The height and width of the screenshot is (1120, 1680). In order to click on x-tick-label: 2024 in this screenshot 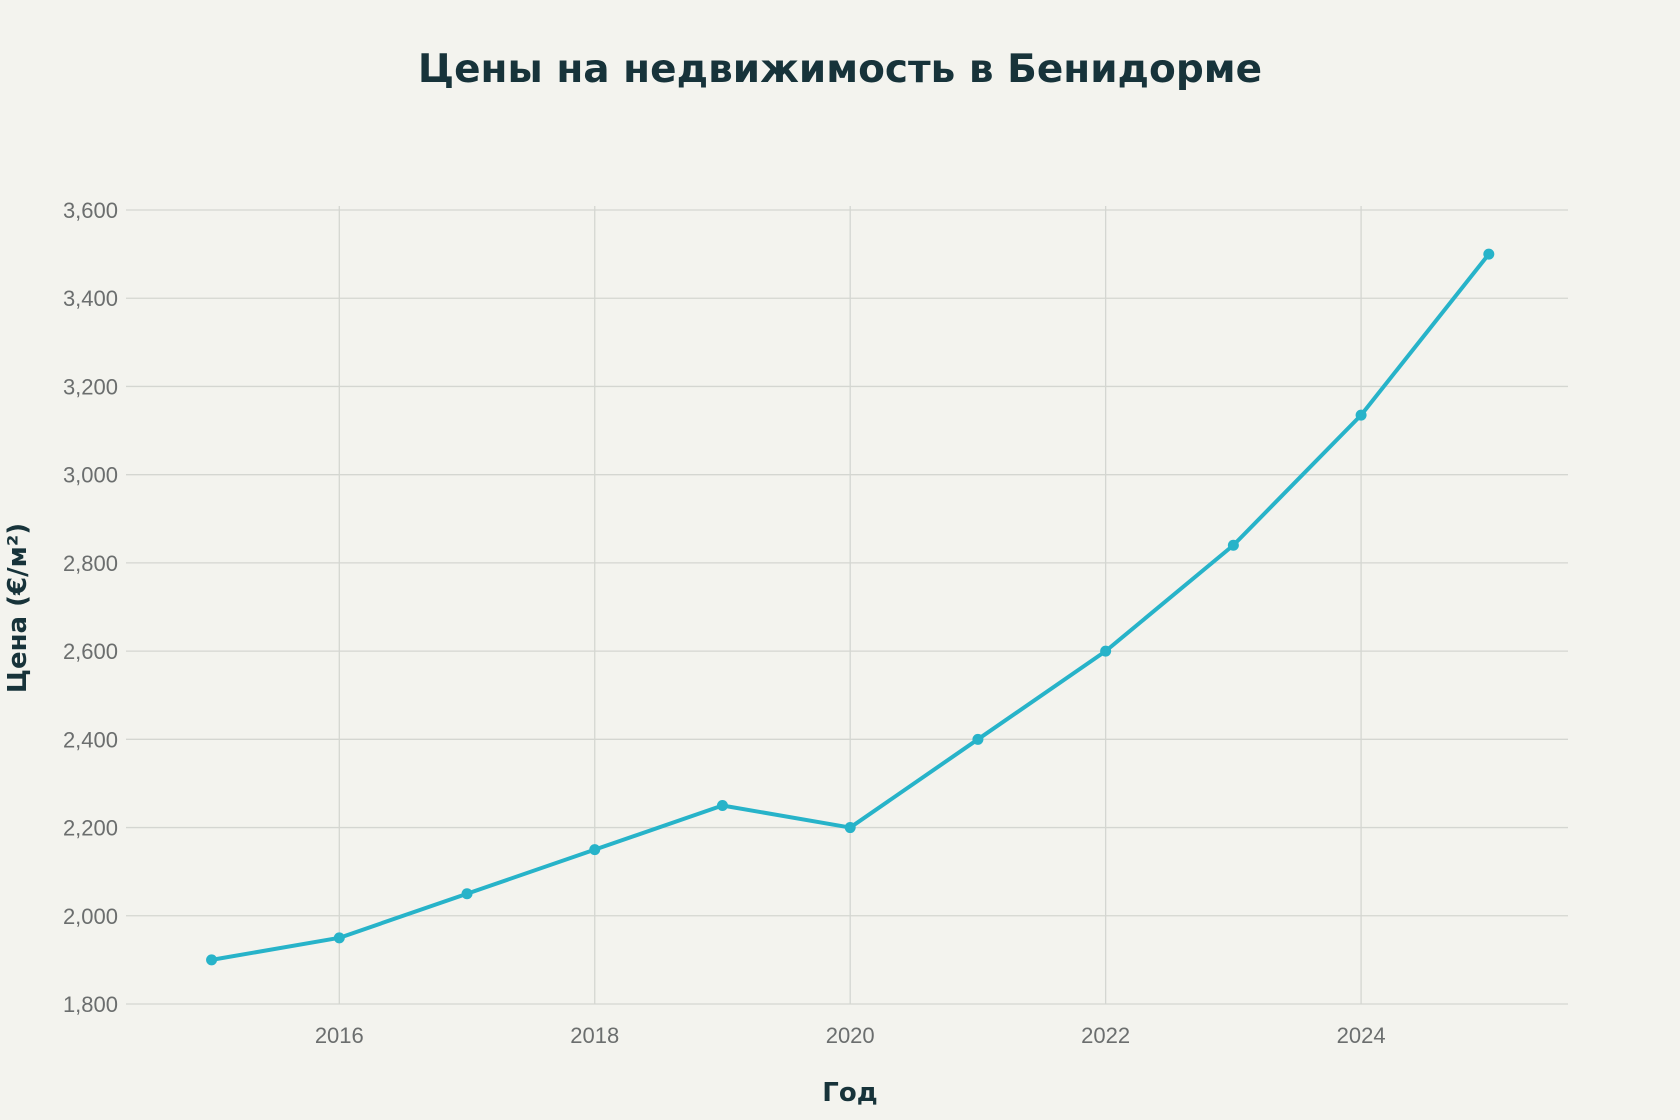, I will do `click(1361, 1035)`.